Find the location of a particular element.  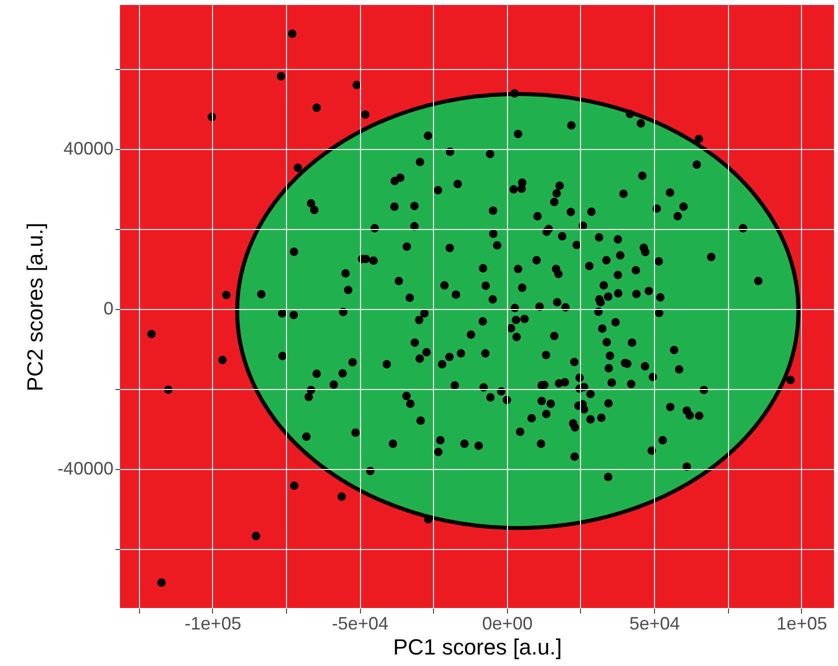

x-tick-label: 0e+00 is located at coordinates (507, 624).